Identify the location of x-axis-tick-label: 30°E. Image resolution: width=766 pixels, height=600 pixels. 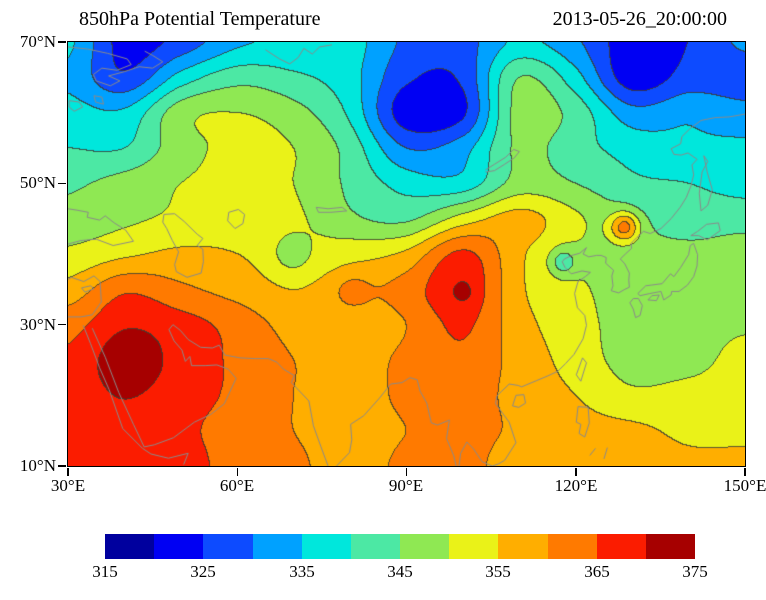
(68, 485).